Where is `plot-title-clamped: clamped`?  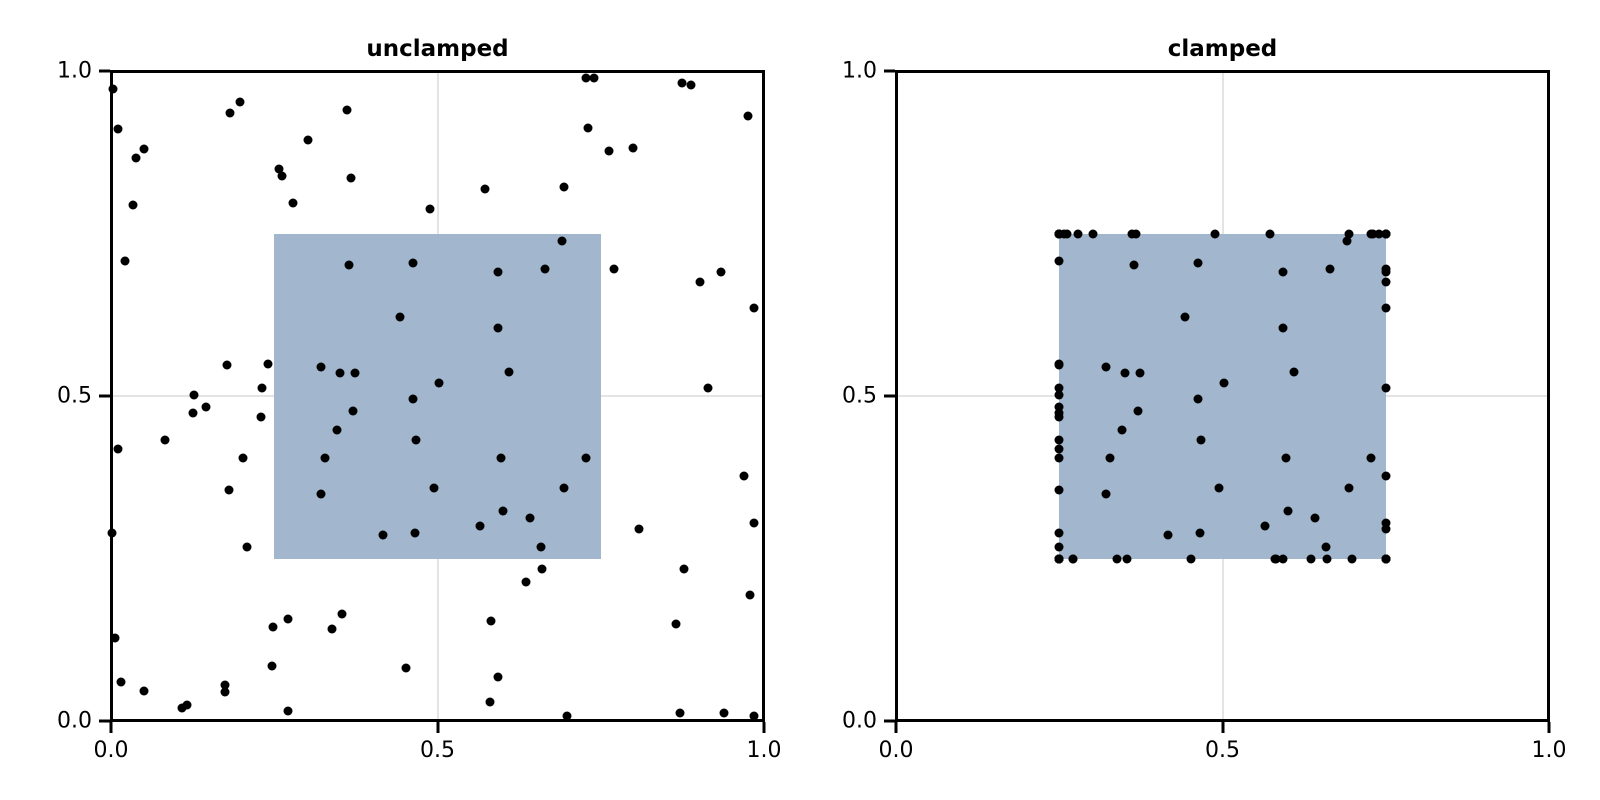 plot-title-clamped: clamped is located at coordinates (1222, 48).